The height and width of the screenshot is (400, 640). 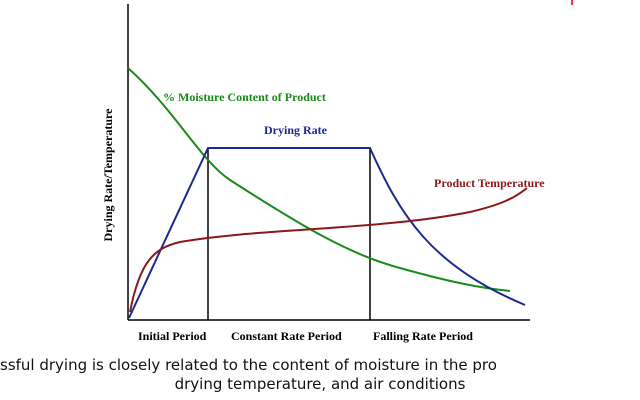 I want to click on caption: drying temperature, and air conditions, so click(x=320, y=384).